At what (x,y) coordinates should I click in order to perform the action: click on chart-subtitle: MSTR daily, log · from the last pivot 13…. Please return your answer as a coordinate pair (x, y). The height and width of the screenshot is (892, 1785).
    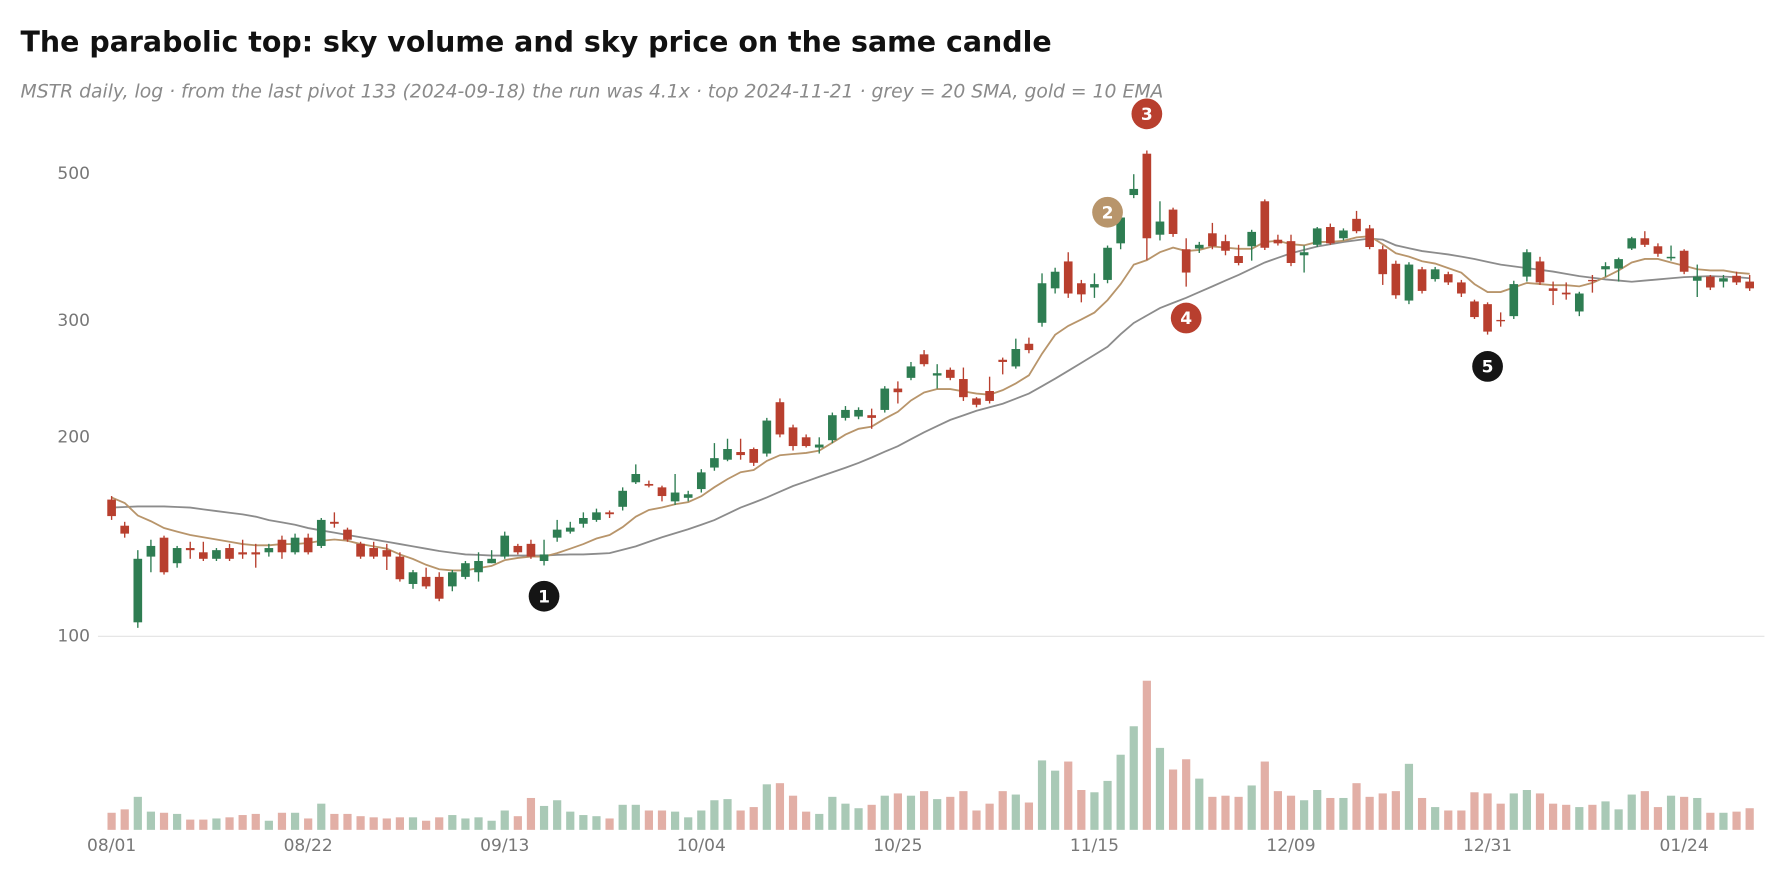
    Looking at the image, I should click on (592, 92).